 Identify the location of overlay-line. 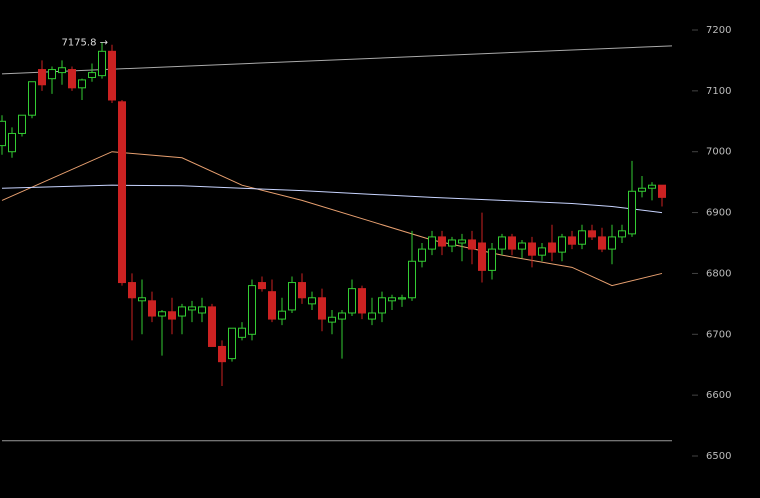
(332, 199).